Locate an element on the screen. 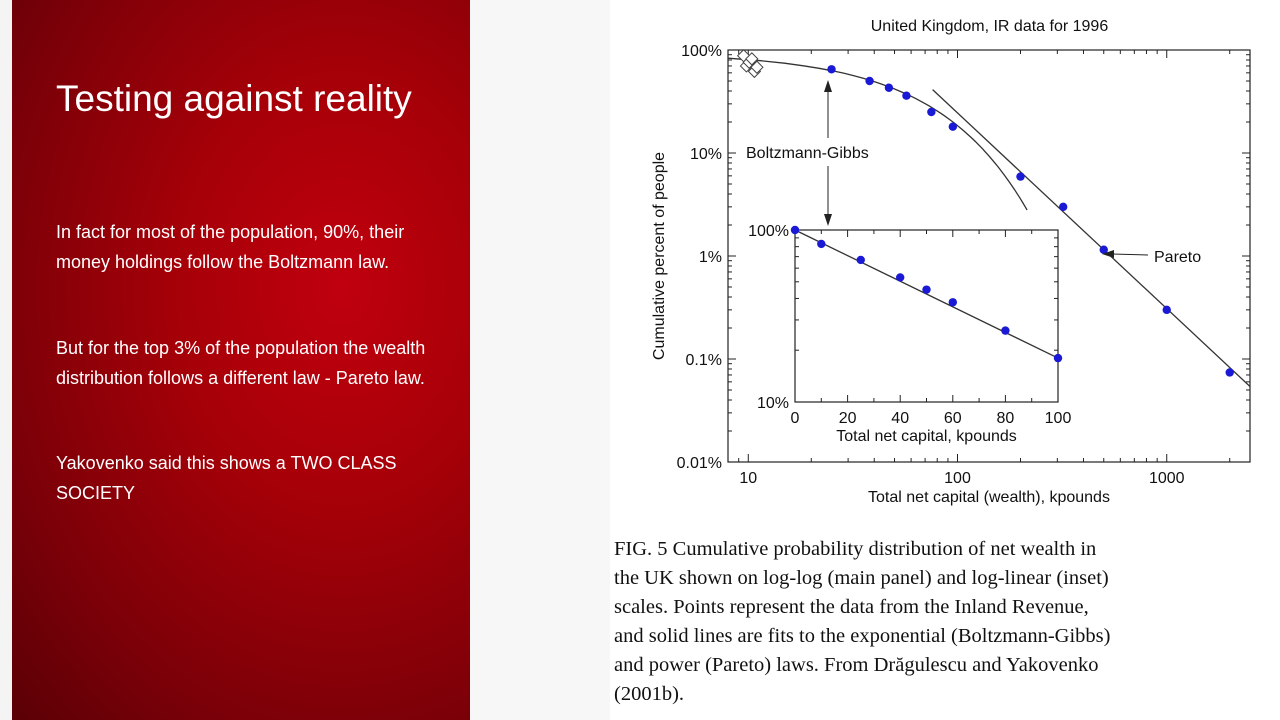 The width and height of the screenshot is (1280, 720). inset-exponential-fit-line is located at coordinates (926, 294).